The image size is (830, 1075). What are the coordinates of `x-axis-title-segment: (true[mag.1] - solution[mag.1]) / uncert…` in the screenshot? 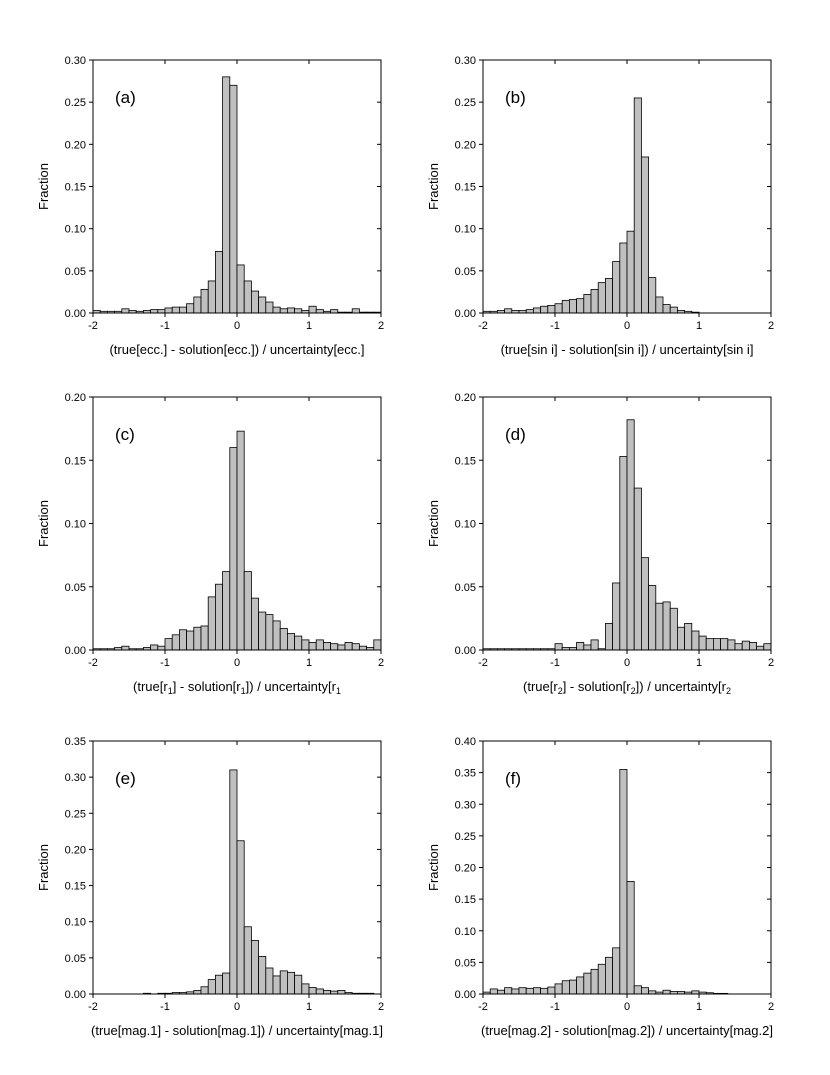 It's located at (237, 1030).